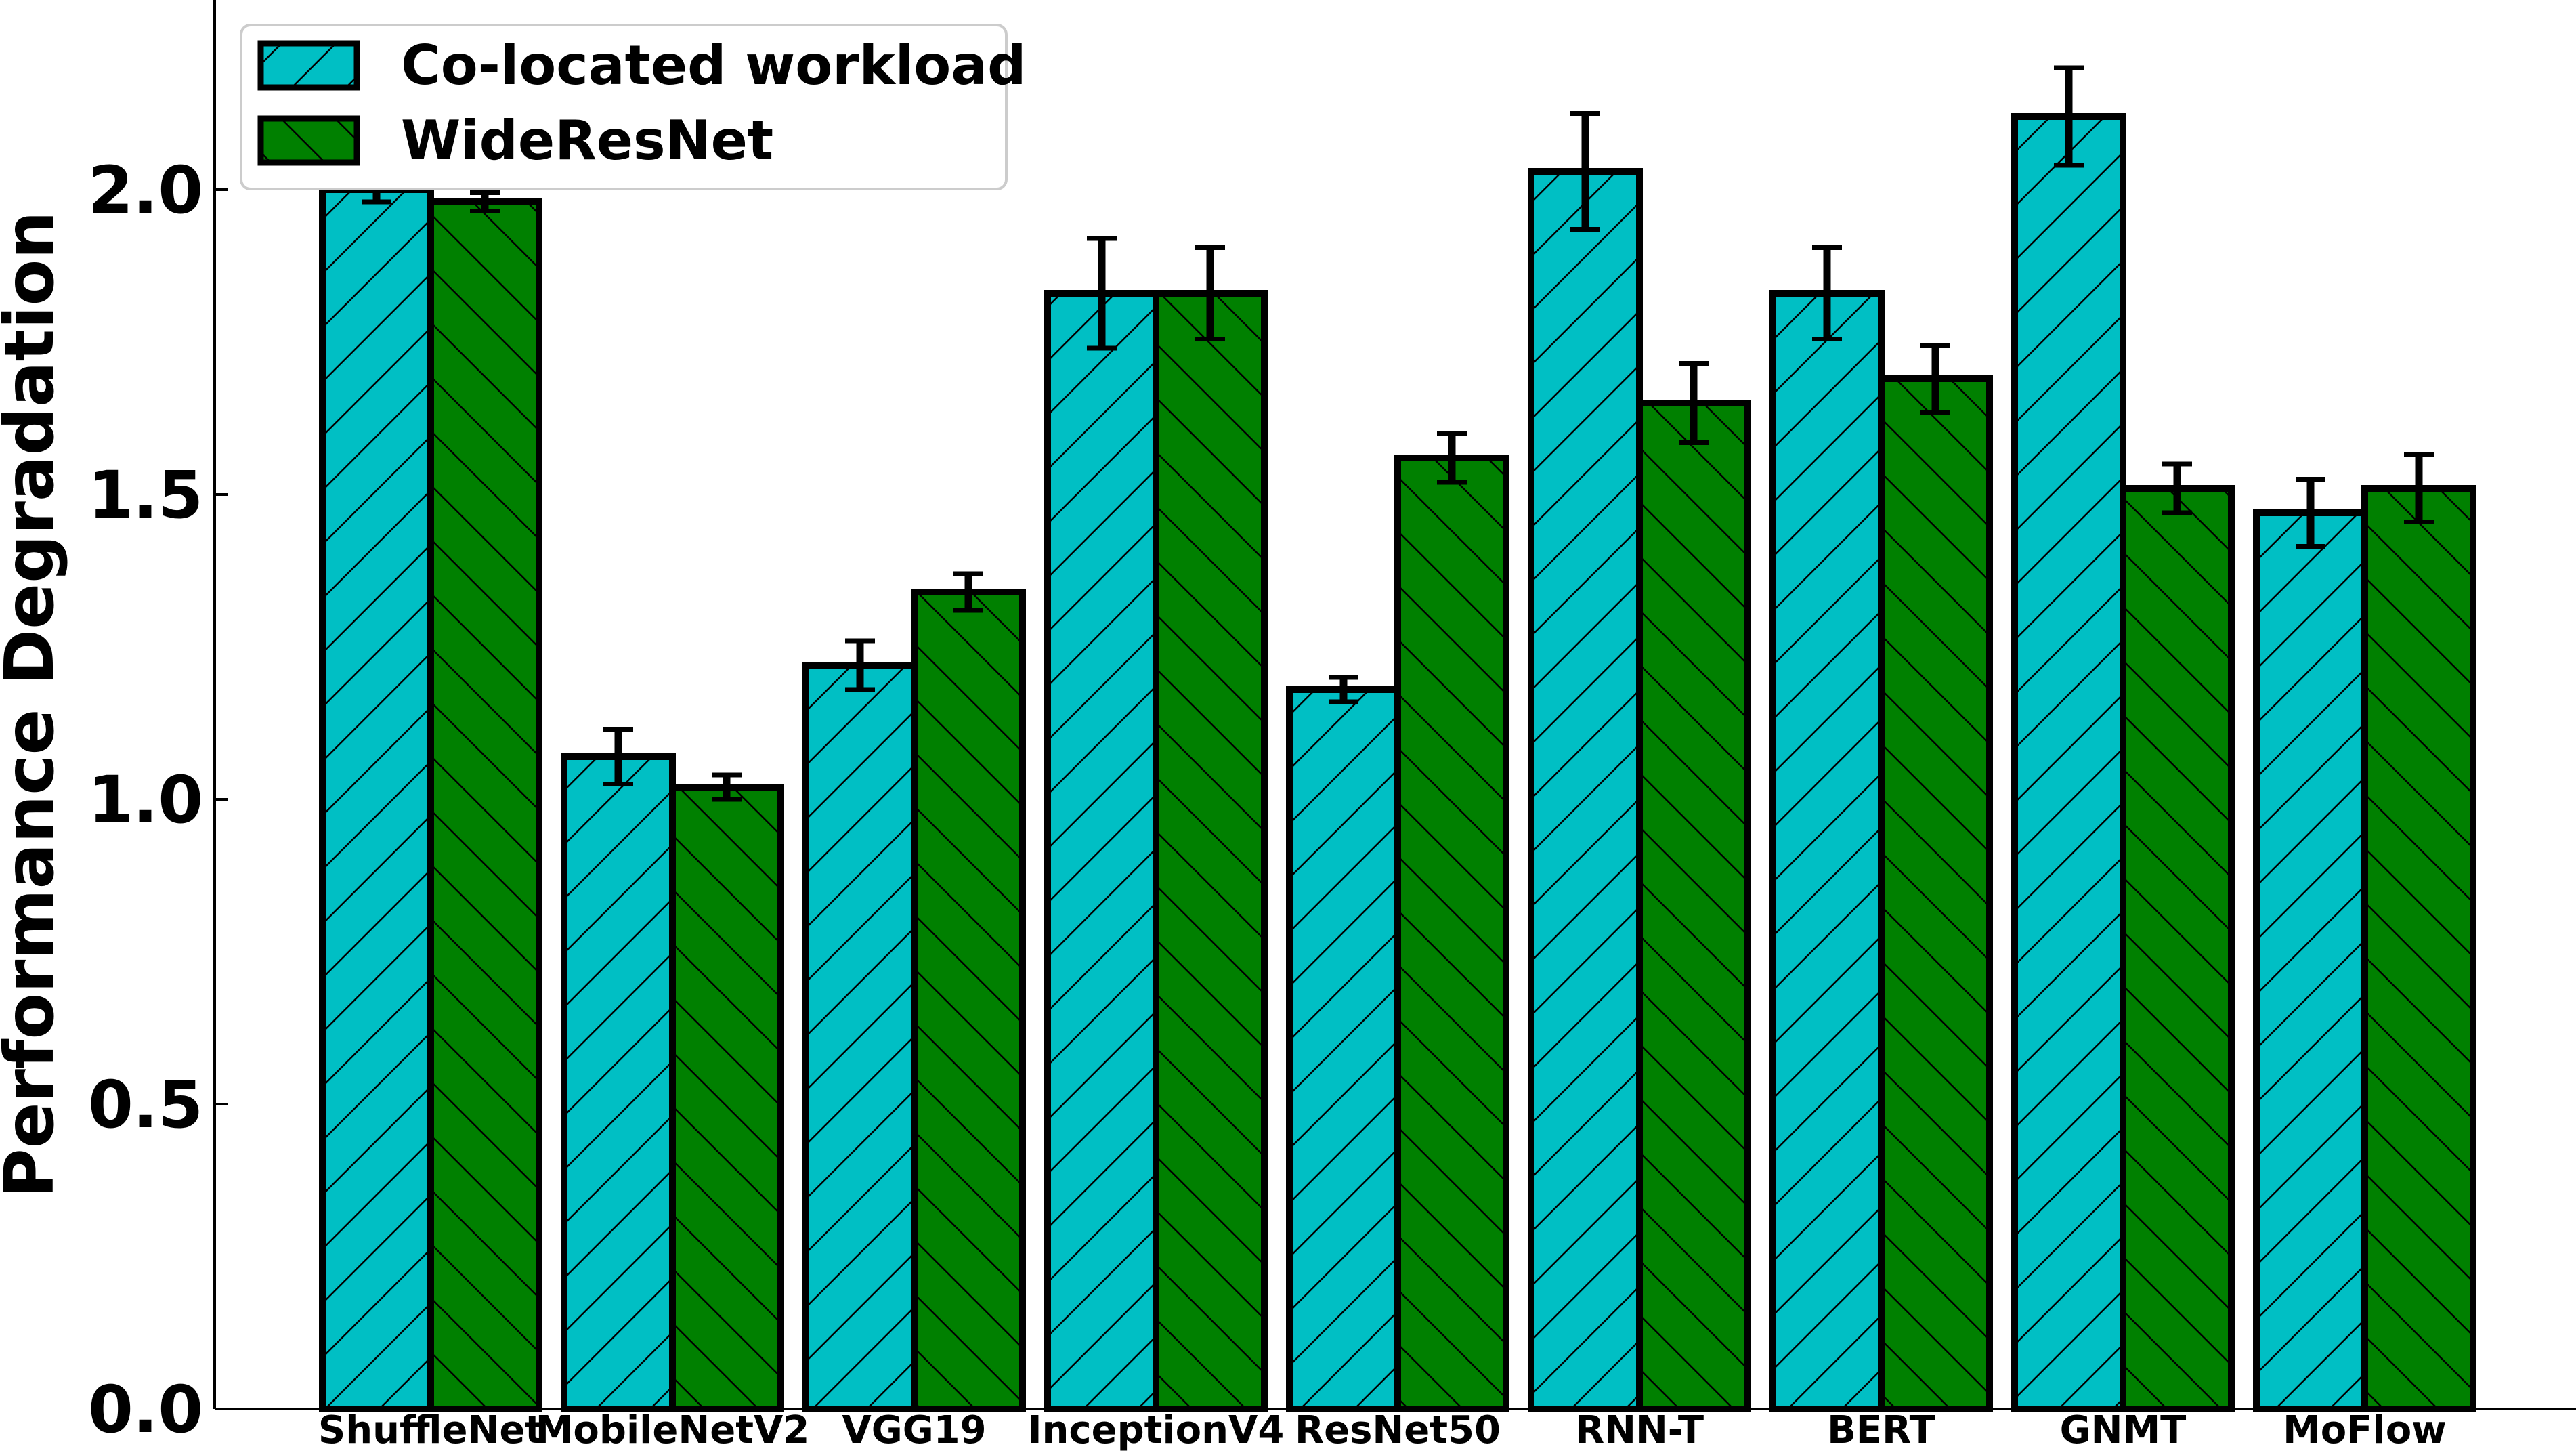 This screenshot has height=1453, width=2576. Describe the element at coordinates (1694, 403) in the screenshot. I see `error-bar-wideresnet-rnn-t` at that location.